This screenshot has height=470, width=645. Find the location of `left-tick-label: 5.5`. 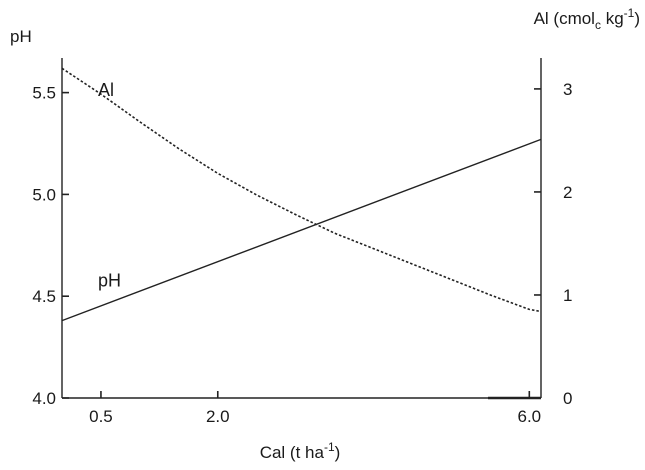

left-tick-label: 5.5 is located at coordinates (44, 93).